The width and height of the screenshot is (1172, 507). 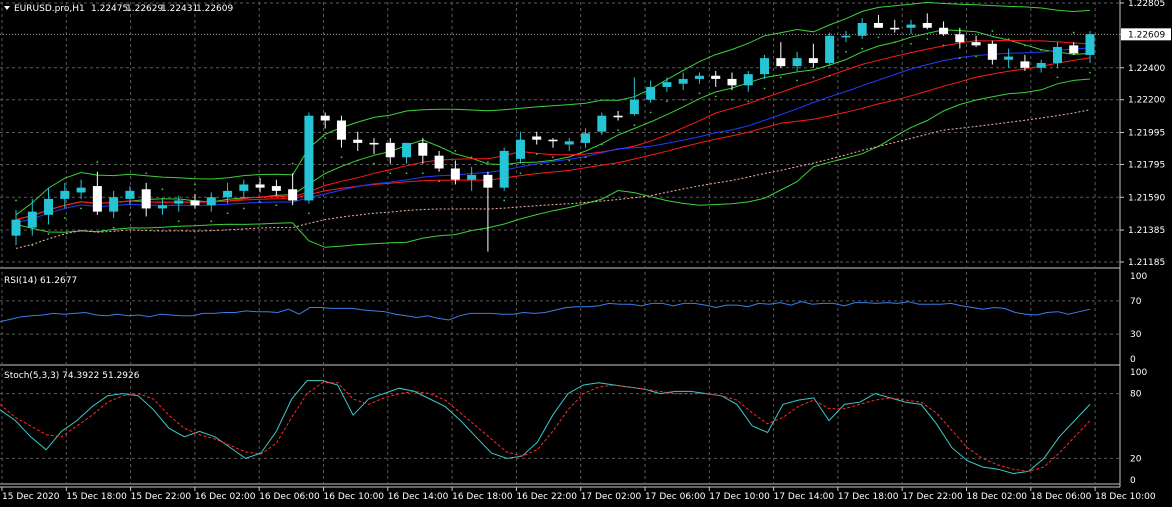 I want to click on symbol-label: EURUSD.pro,H1, so click(x=49, y=9).